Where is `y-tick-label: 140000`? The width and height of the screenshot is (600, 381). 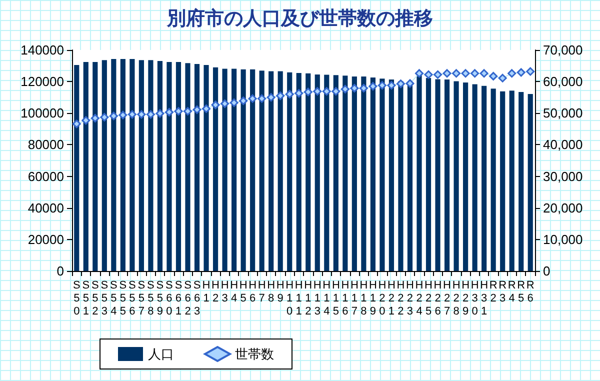
y-tick-label: 140000 is located at coordinates (42, 50).